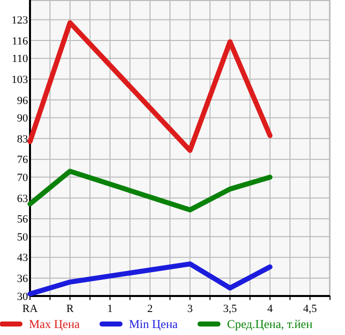 The image size is (345, 335). What do you see at coordinates (310, 309) in the screenshot?
I see `x-tick-label: 4,5` at bounding box center [310, 309].